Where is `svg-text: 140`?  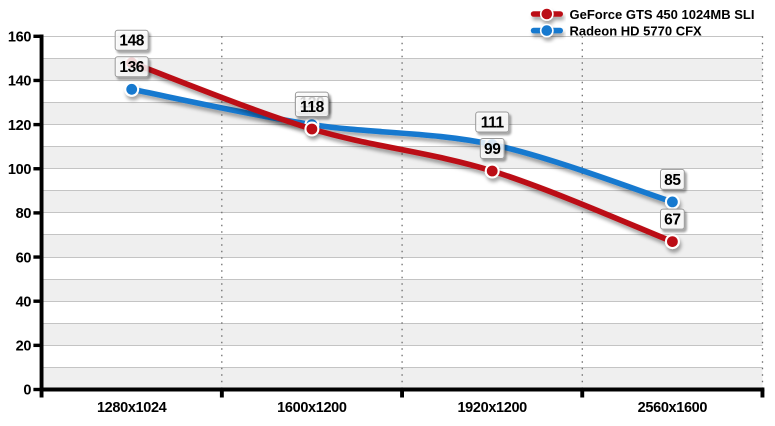
svg-text: 140 is located at coordinates (20, 82).